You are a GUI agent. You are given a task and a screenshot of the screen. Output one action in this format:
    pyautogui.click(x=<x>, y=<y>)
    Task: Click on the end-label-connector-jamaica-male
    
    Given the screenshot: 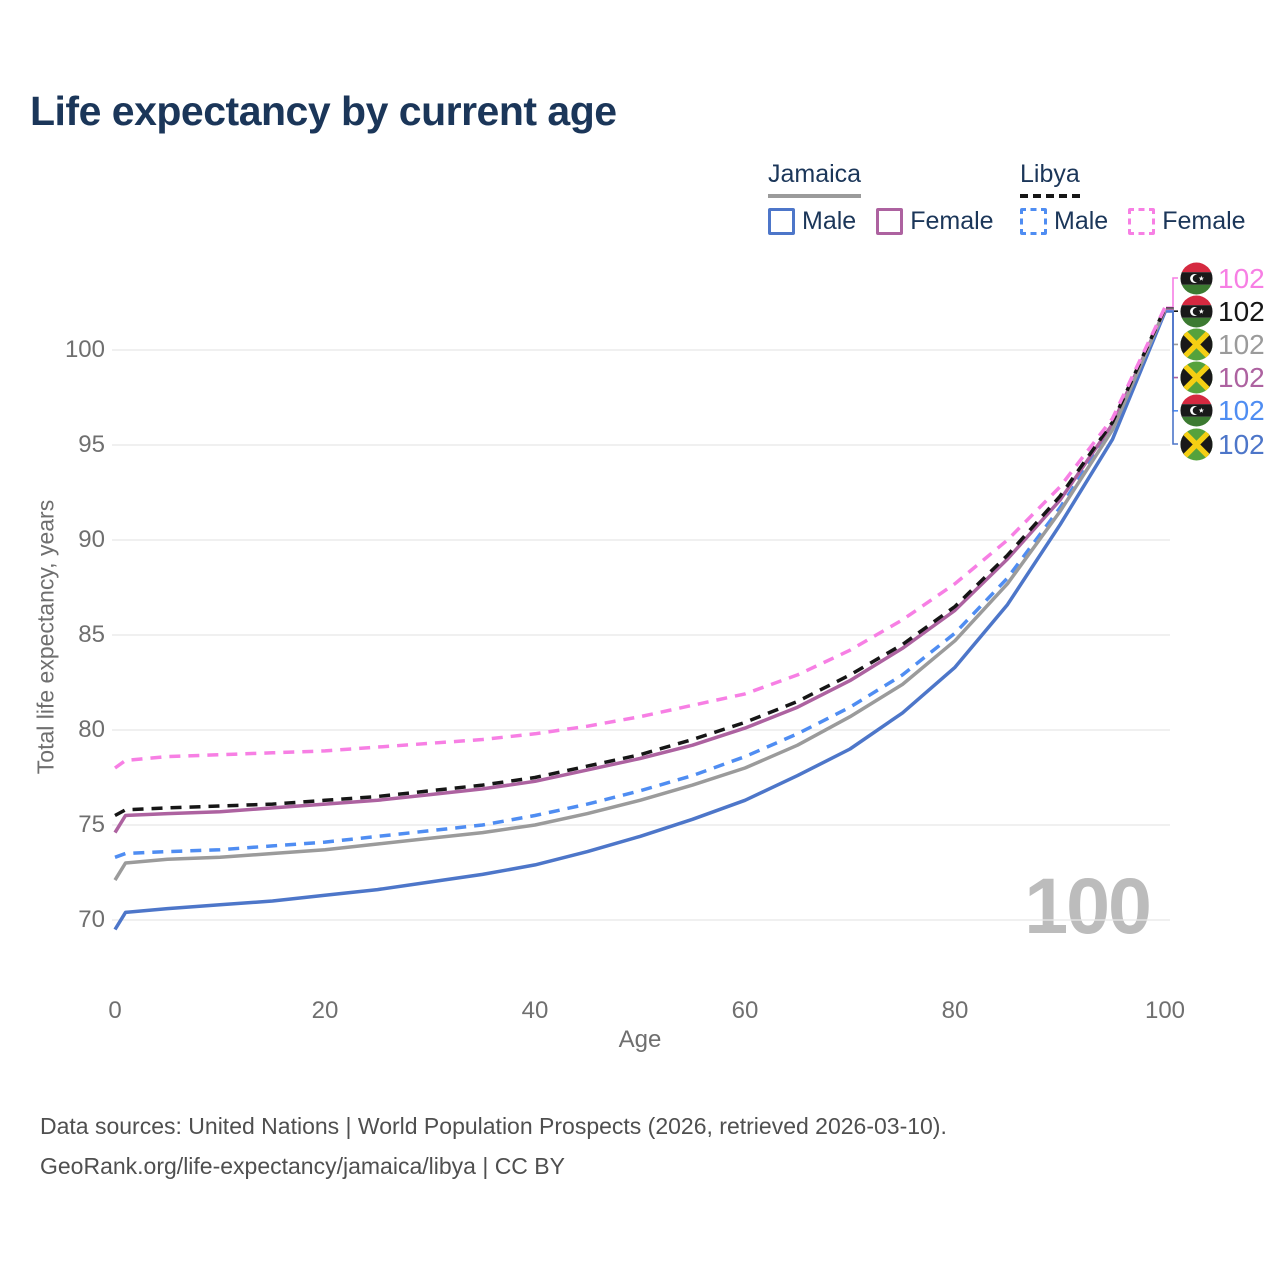 What is the action you would take?
    pyautogui.click(x=1172, y=378)
    